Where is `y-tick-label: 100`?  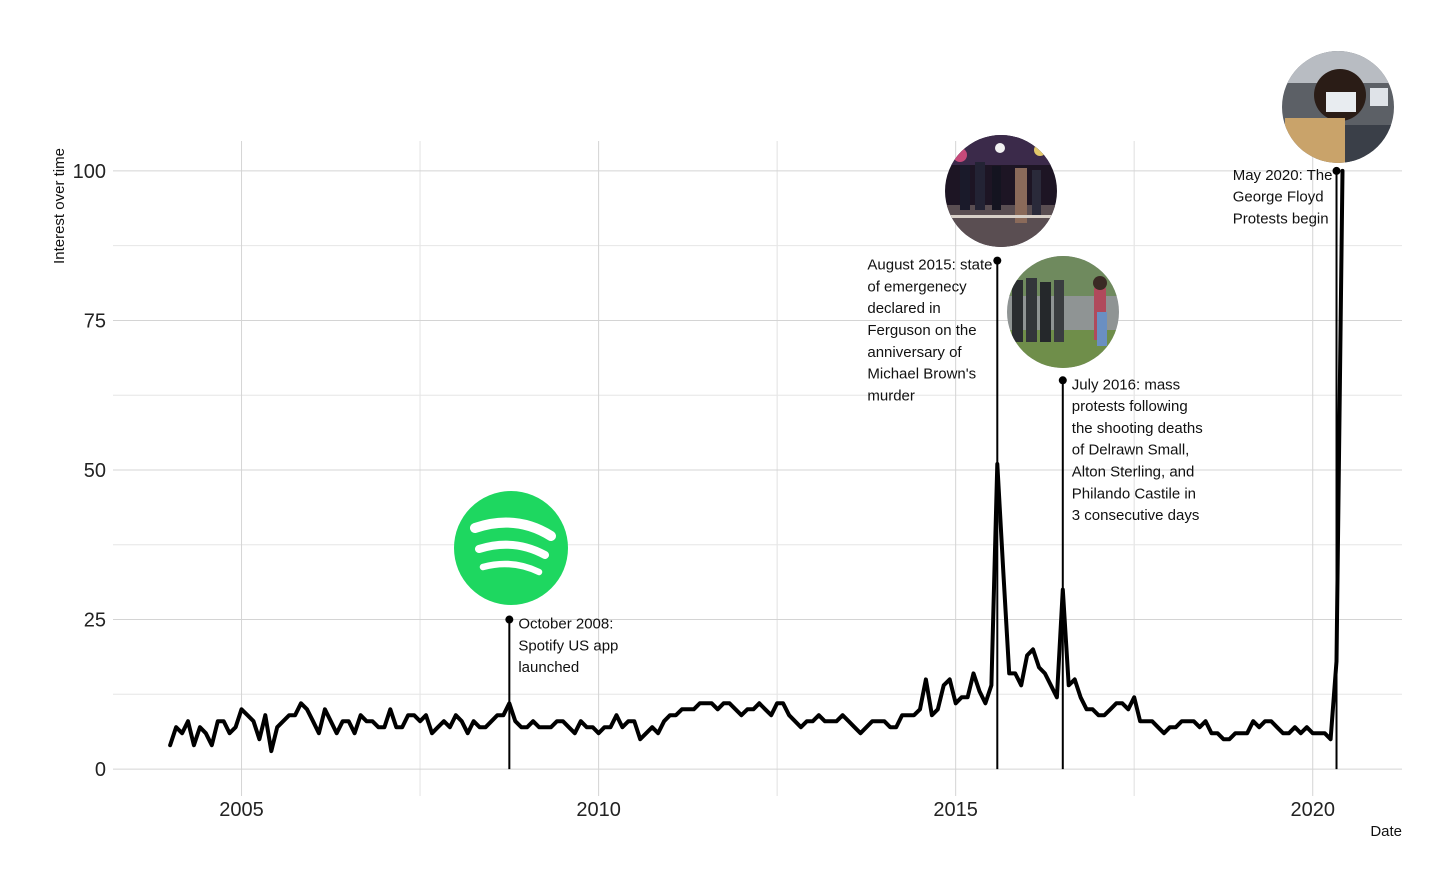 y-tick-label: 100 is located at coordinates (89, 172).